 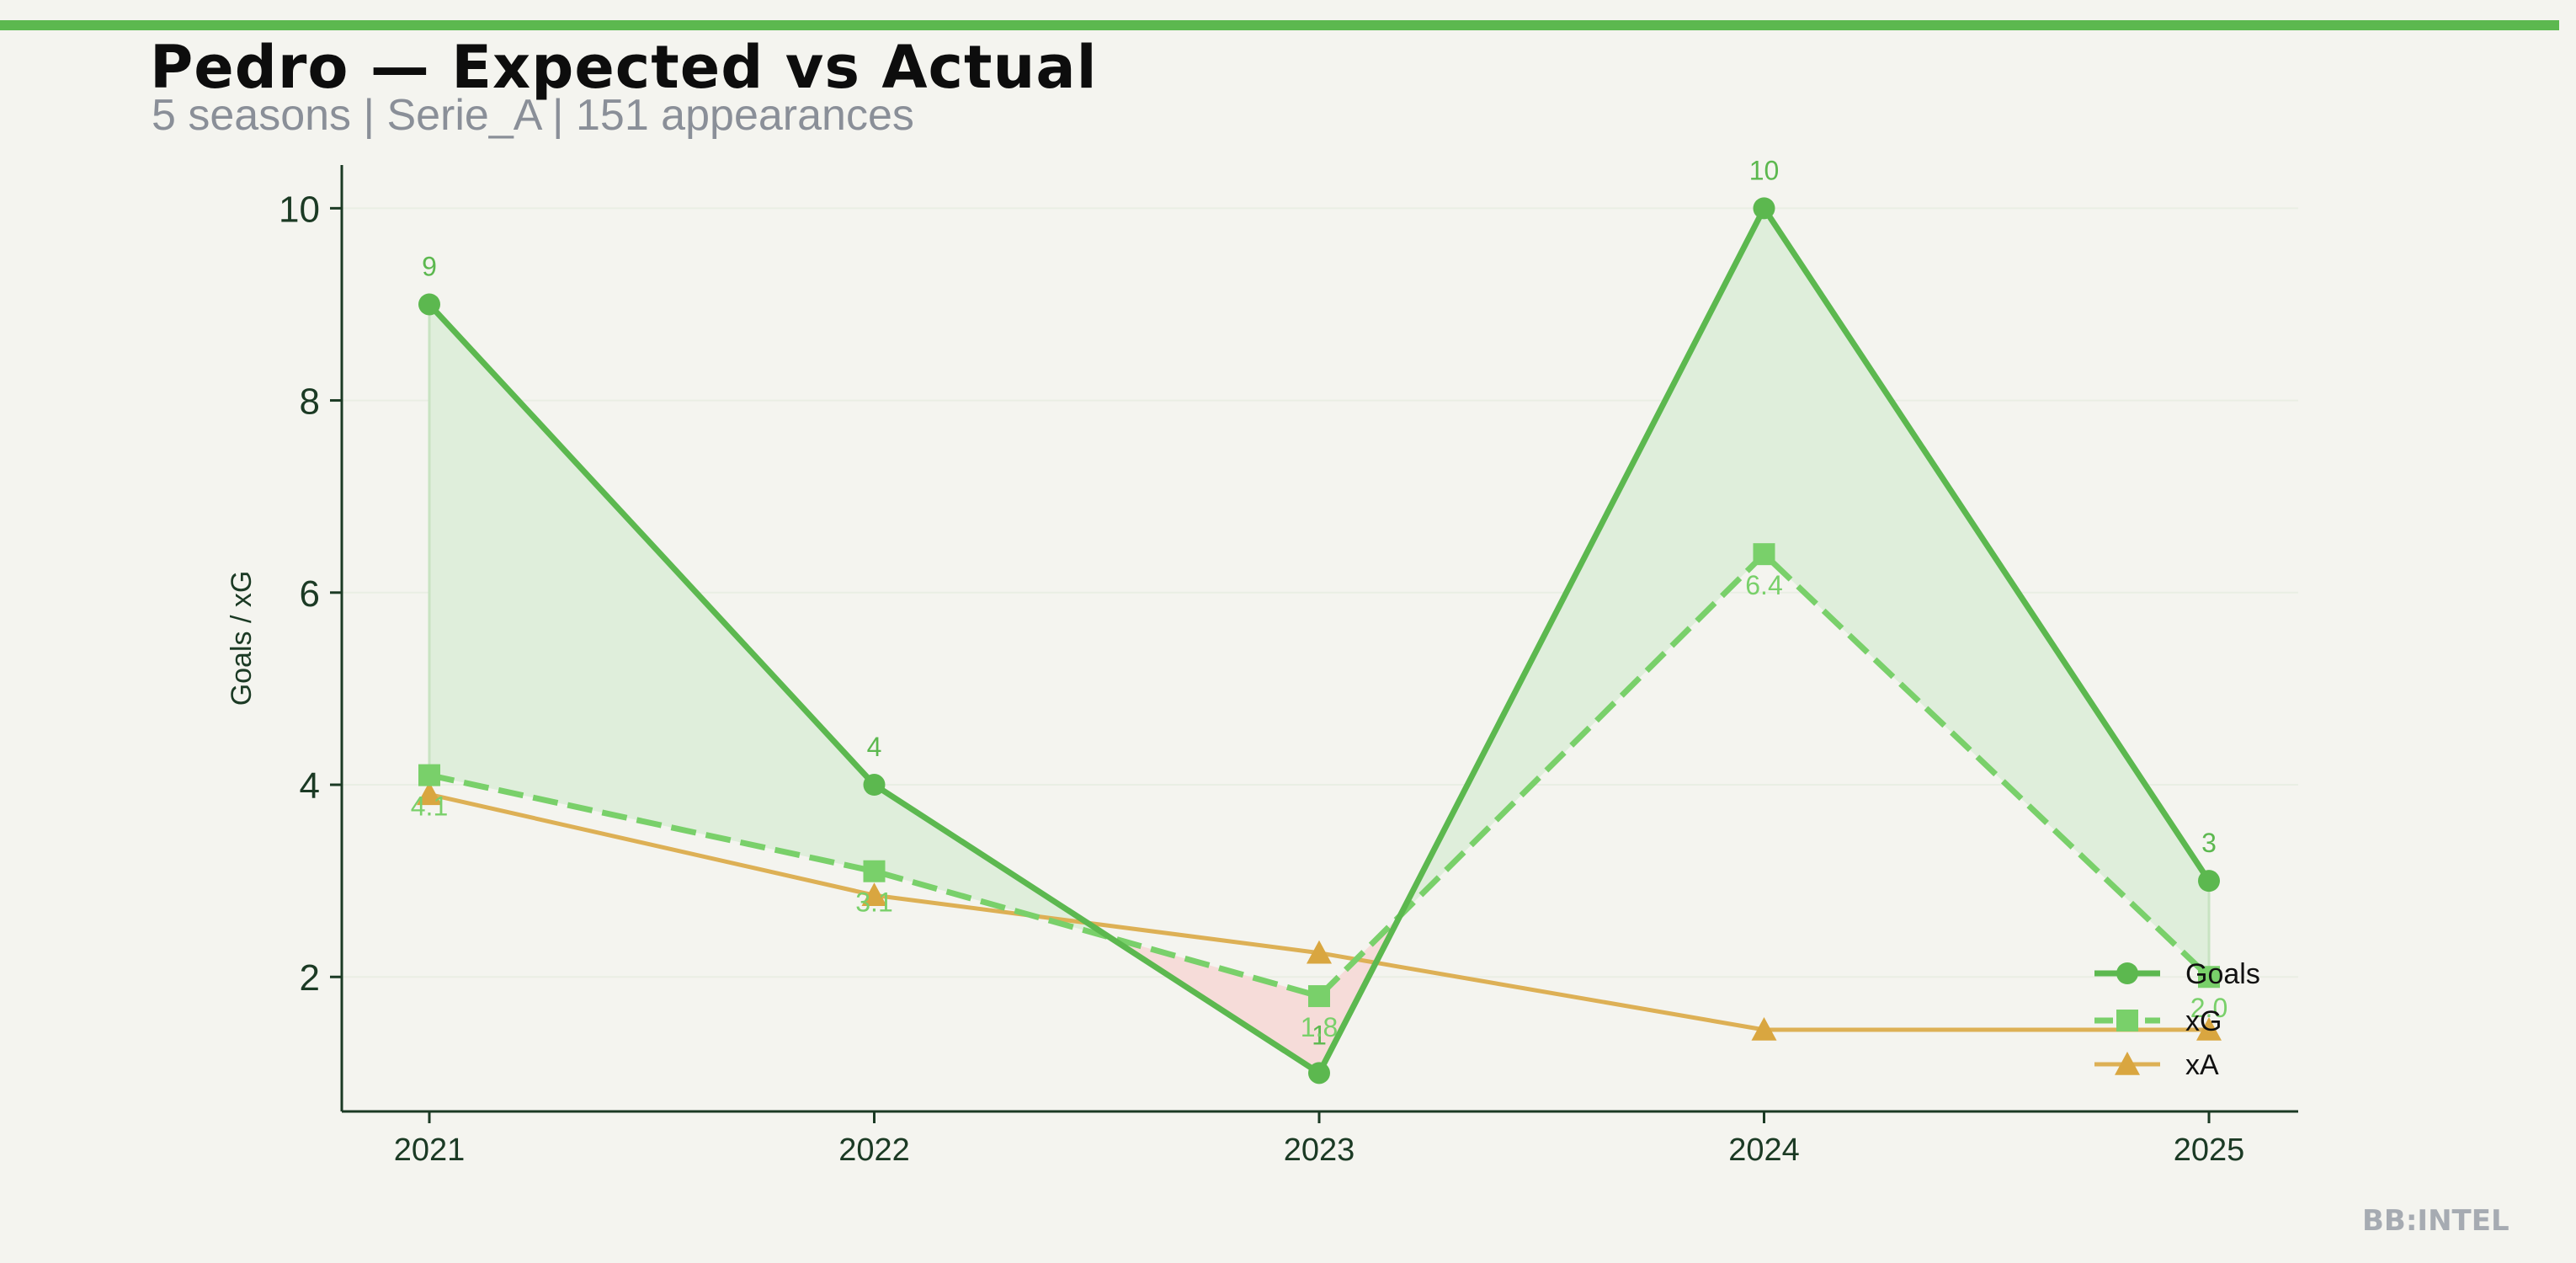 What do you see at coordinates (310, 786) in the screenshot?
I see `y-tick-label: 4` at bounding box center [310, 786].